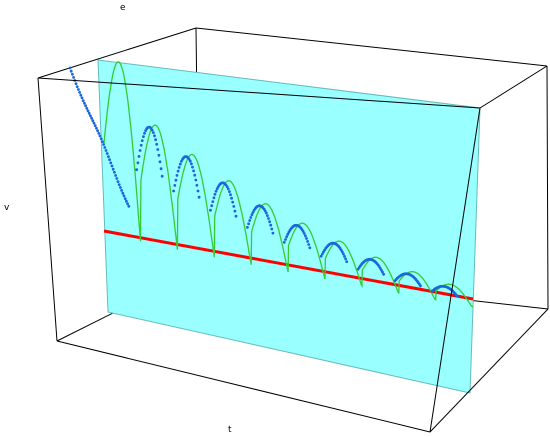  What do you see at coordinates (123, 8) in the screenshot?
I see `axis-label-e: e` at bounding box center [123, 8].